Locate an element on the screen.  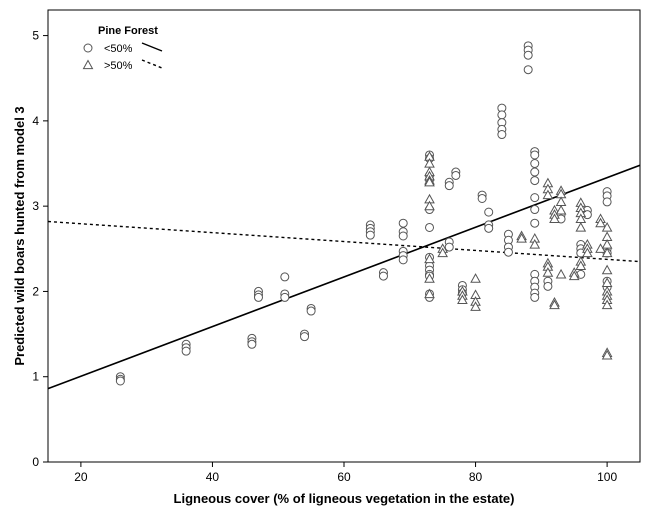
x-tick-label: 40 is located at coordinates (213, 477).